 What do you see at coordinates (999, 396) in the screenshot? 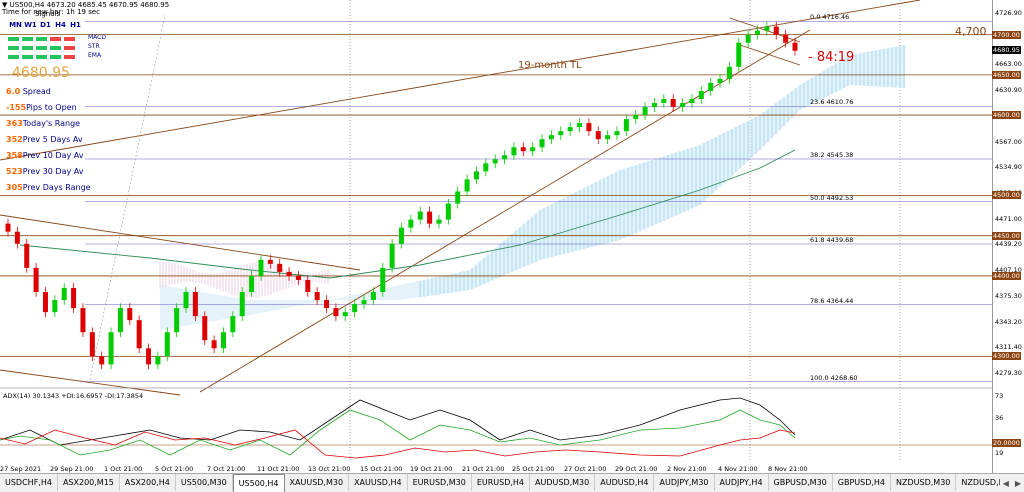
I see `adx-tick-label: 73` at bounding box center [999, 396].